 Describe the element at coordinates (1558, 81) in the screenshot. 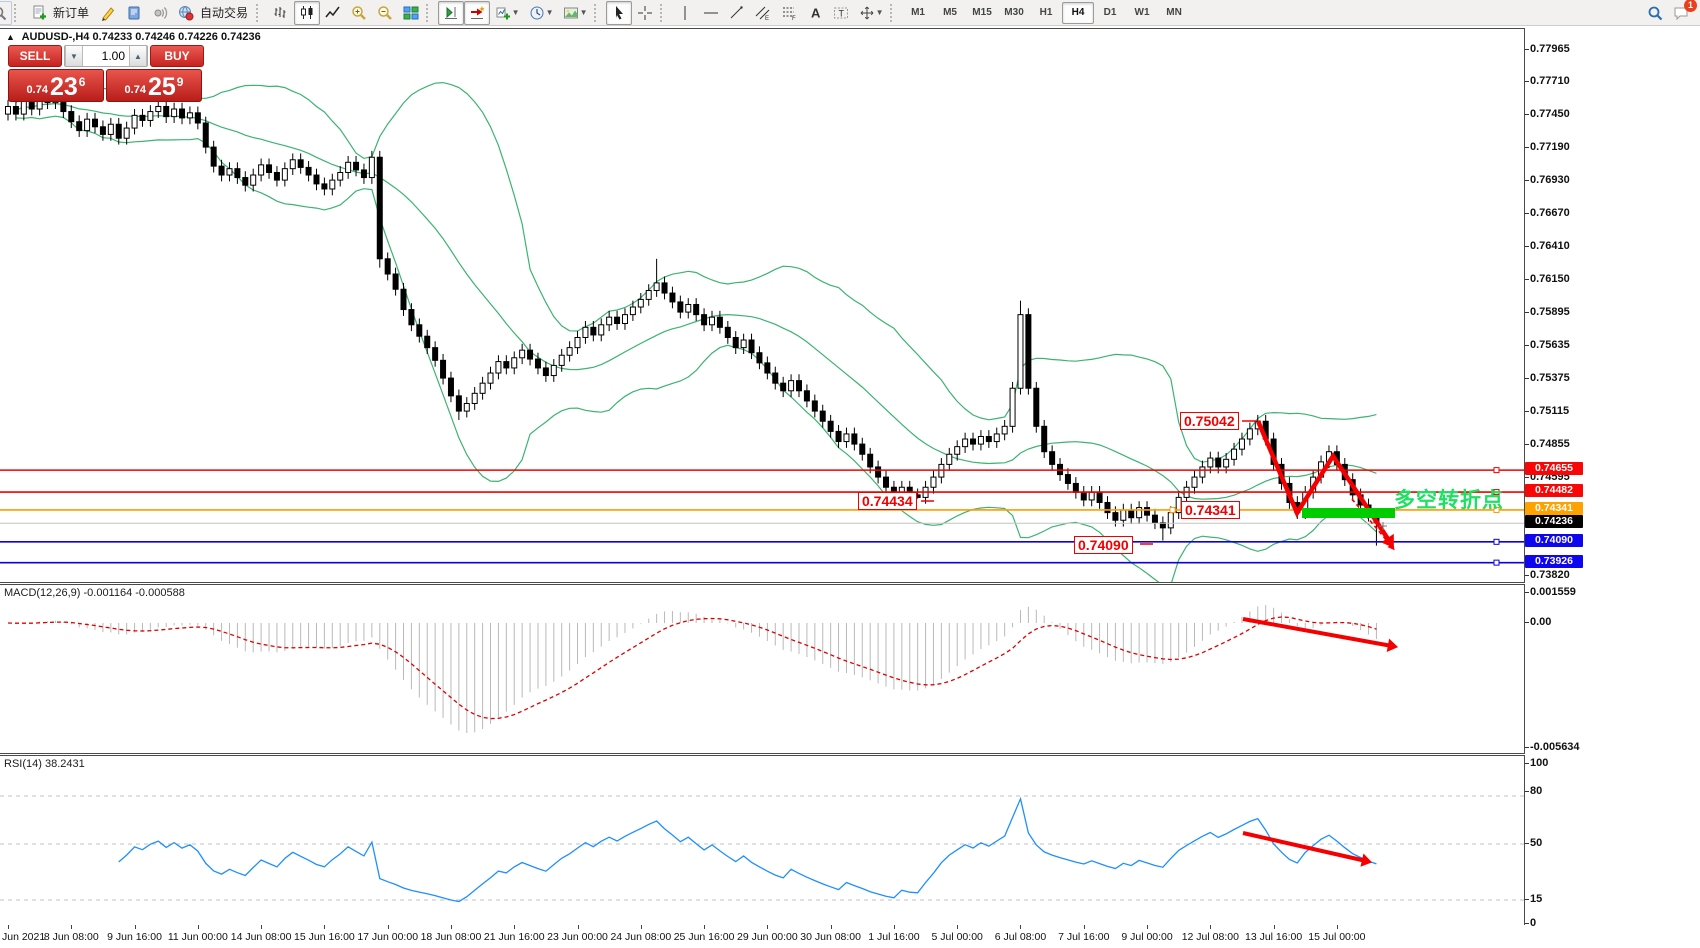

I see `price-axis-tick: 0.77710` at that location.